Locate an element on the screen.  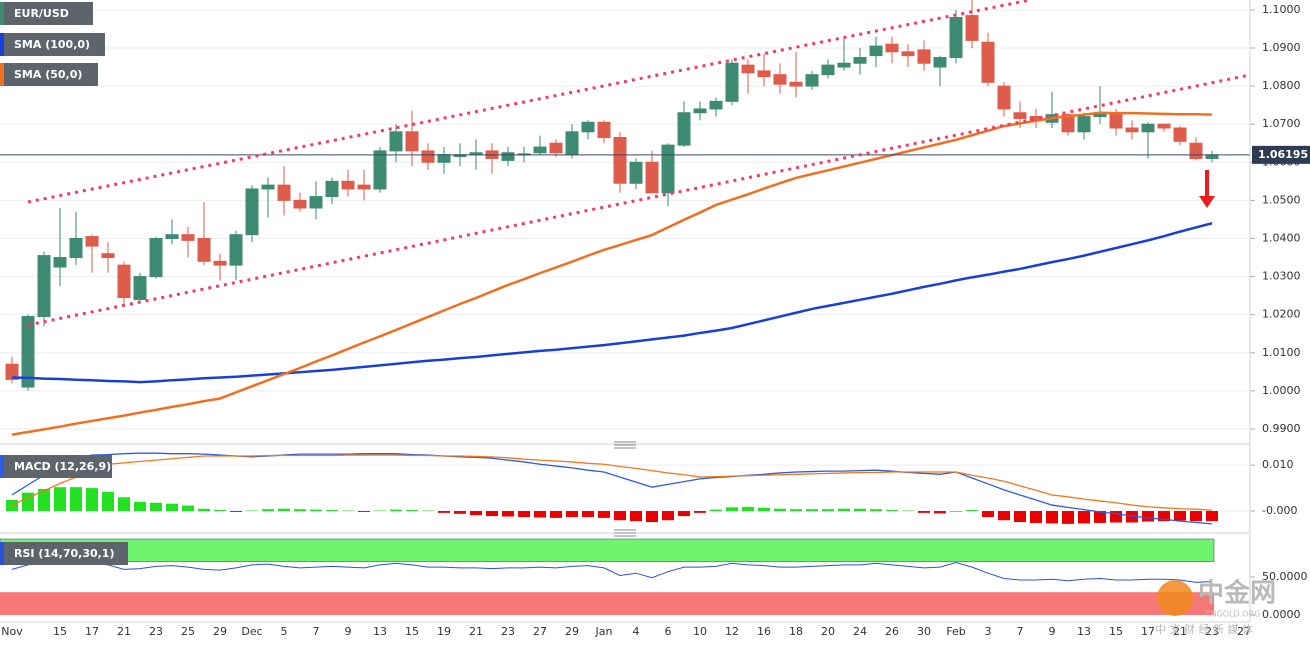
last-price-label: 1.06195 is located at coordinates (1283, 154).